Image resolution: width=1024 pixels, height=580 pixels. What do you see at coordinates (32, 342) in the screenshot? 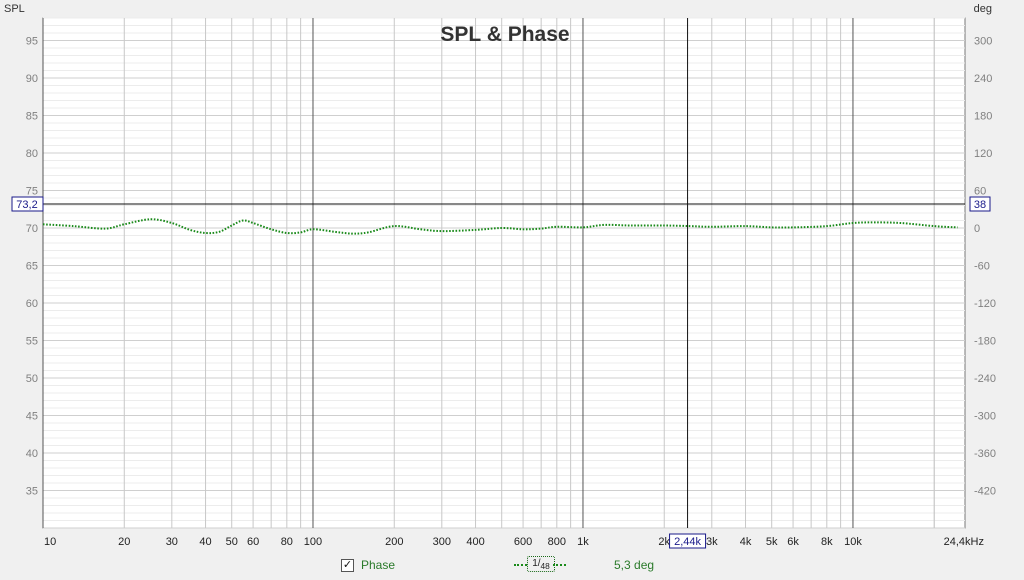
I see `y-tick-left: 55` at bounding box center [32, 342].